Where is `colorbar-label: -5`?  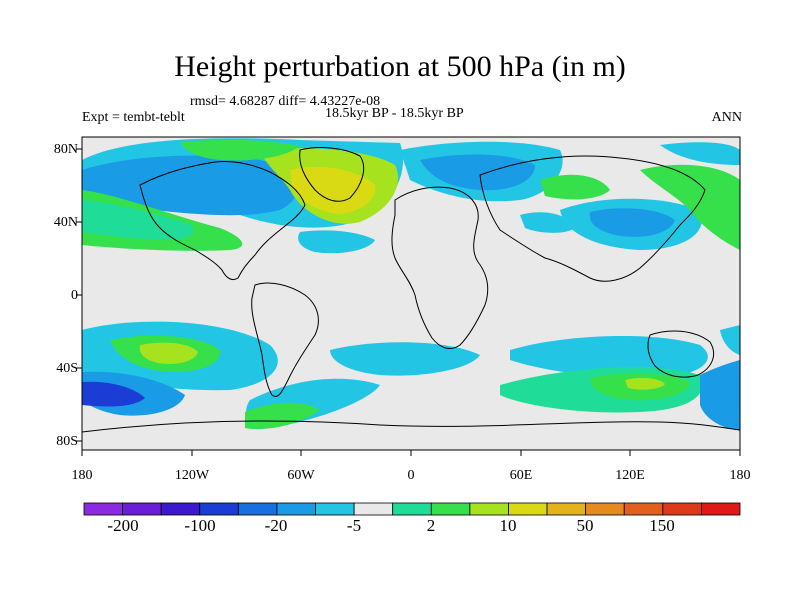
colorbar-label: -5 is located at coordinates (354, 525).